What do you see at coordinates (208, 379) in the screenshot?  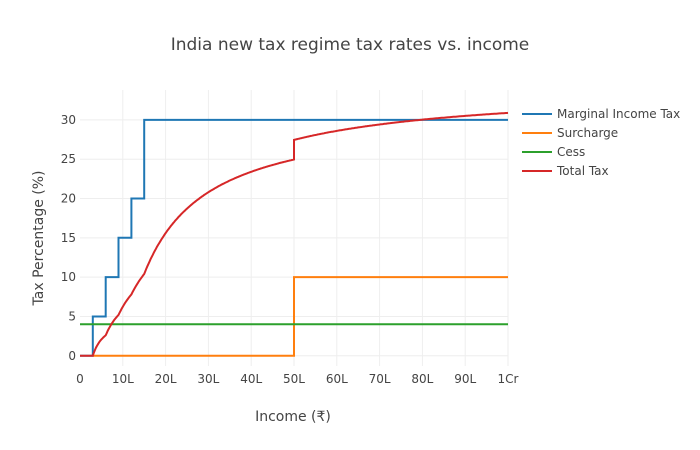 I see `x-tick-label: 30L` at bounding box center [208, 379].